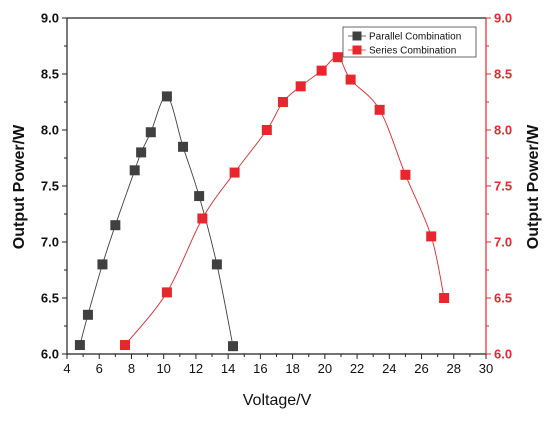  Describe the element at coordinates (50, 186) in the screenshot. I see `left-y-tick-label: 7.5` at that location.